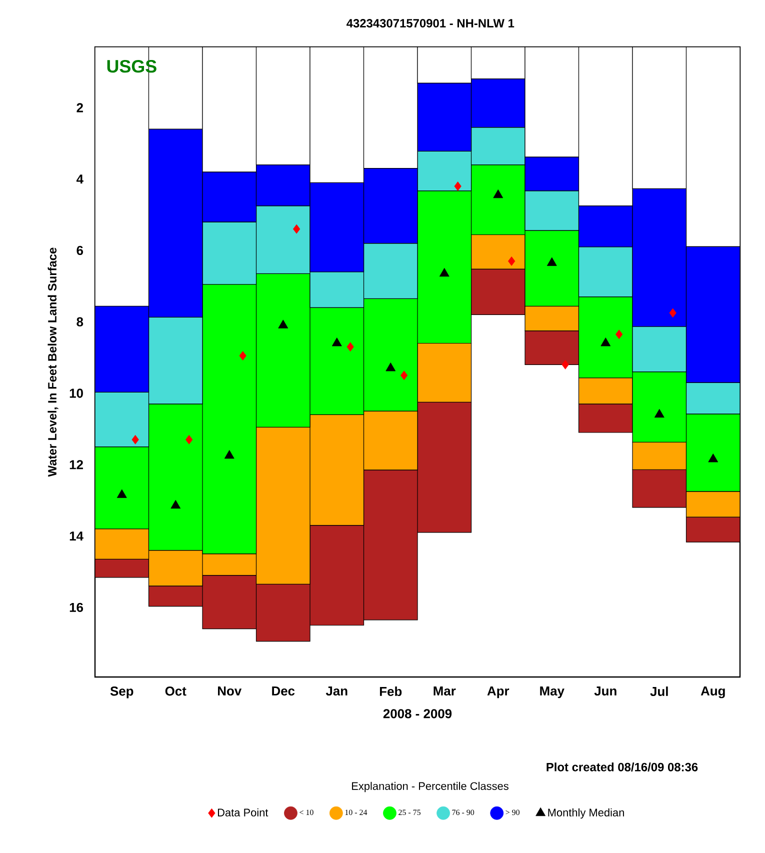 The width and height of the screenshot is (765, 853). I want to click on x-tick-label: Oct, so click(175, 691).